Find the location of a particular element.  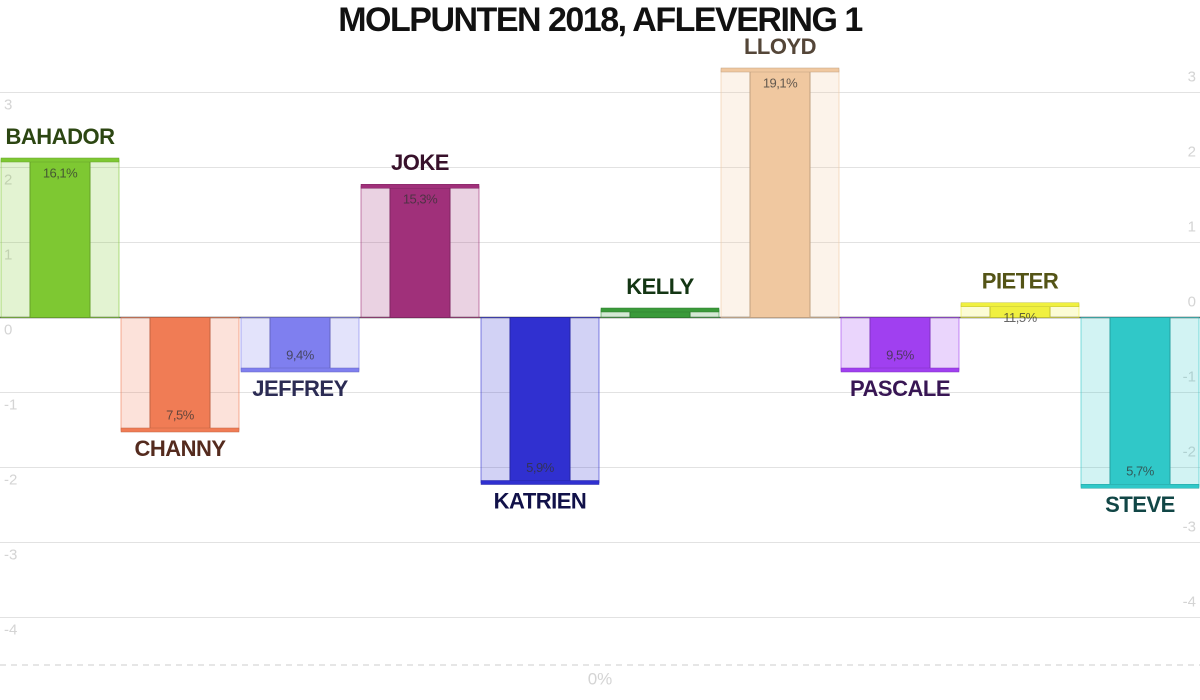

y-tick-label-left: 0 is located at coordinates (8, 329).